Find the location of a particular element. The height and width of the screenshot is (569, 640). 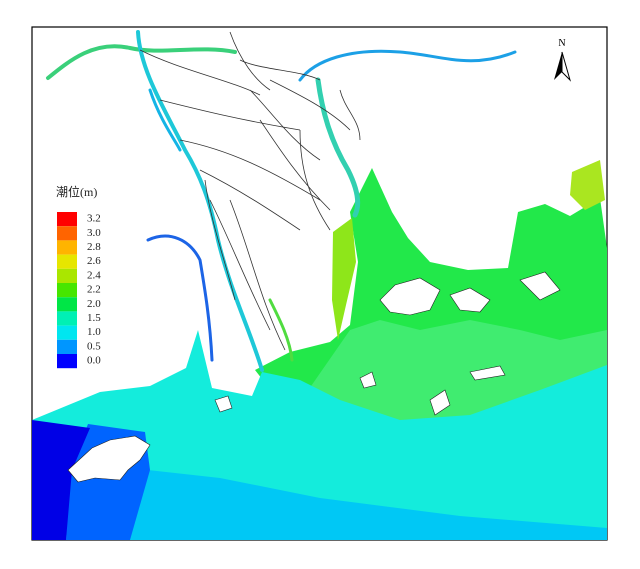

legend-label: 2.0 is located at coordinates (94, 304).